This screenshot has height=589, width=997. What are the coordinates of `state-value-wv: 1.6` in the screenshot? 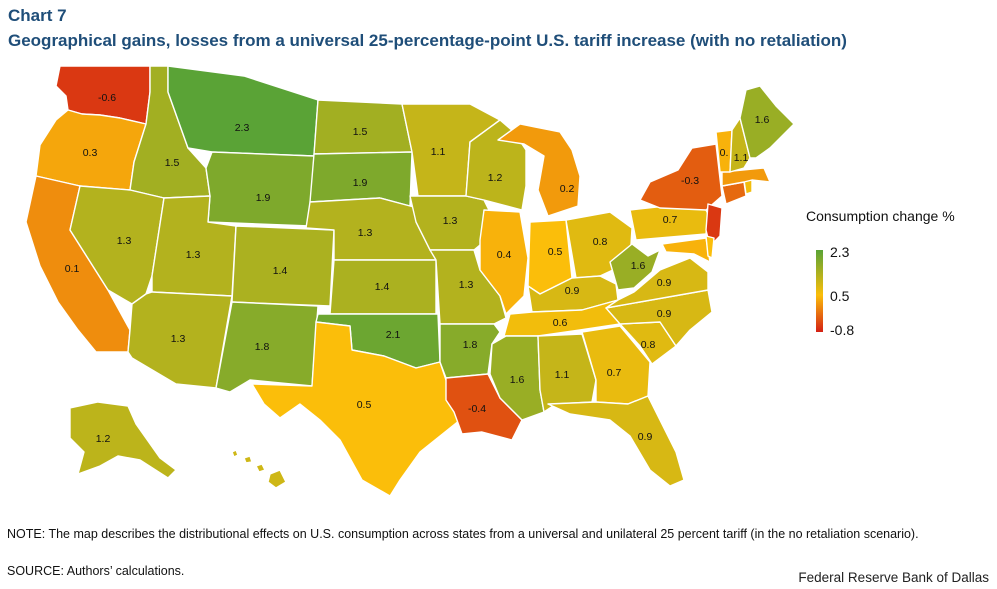 It's located at (638, 266).